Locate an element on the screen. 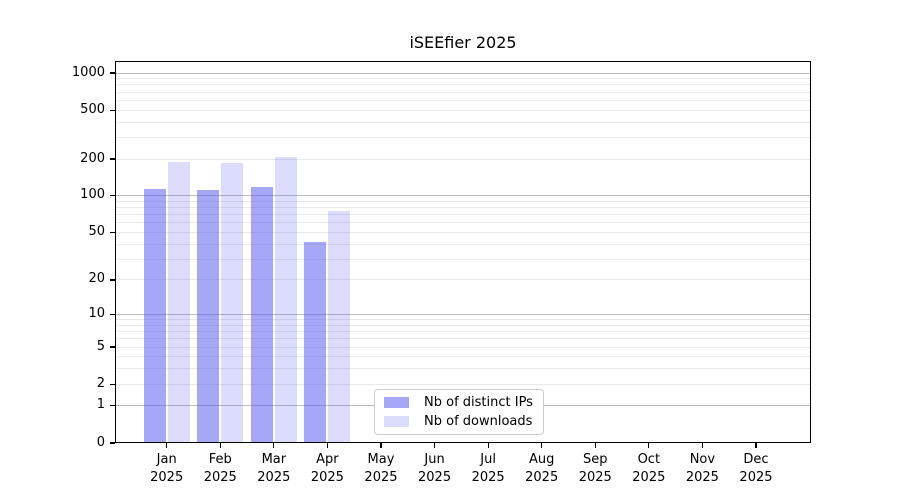 The image size is (900, 500). legend-label-downloads: Nb of downloads is located at coordinates (478, 421).